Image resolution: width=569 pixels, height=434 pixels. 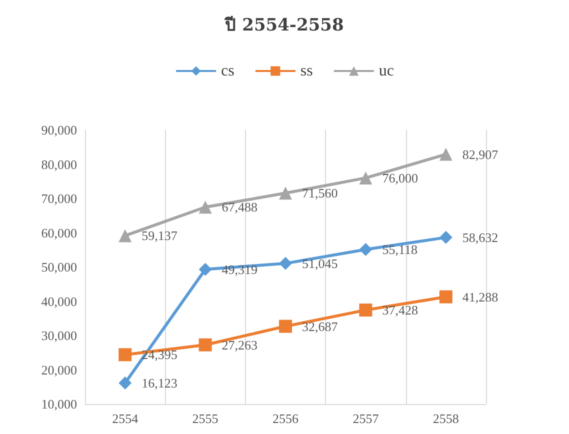 What do you see at coordinates (366, 418) in the screenshot?
I see `x-tick-label: 2557` at bounding box center [366, 418].